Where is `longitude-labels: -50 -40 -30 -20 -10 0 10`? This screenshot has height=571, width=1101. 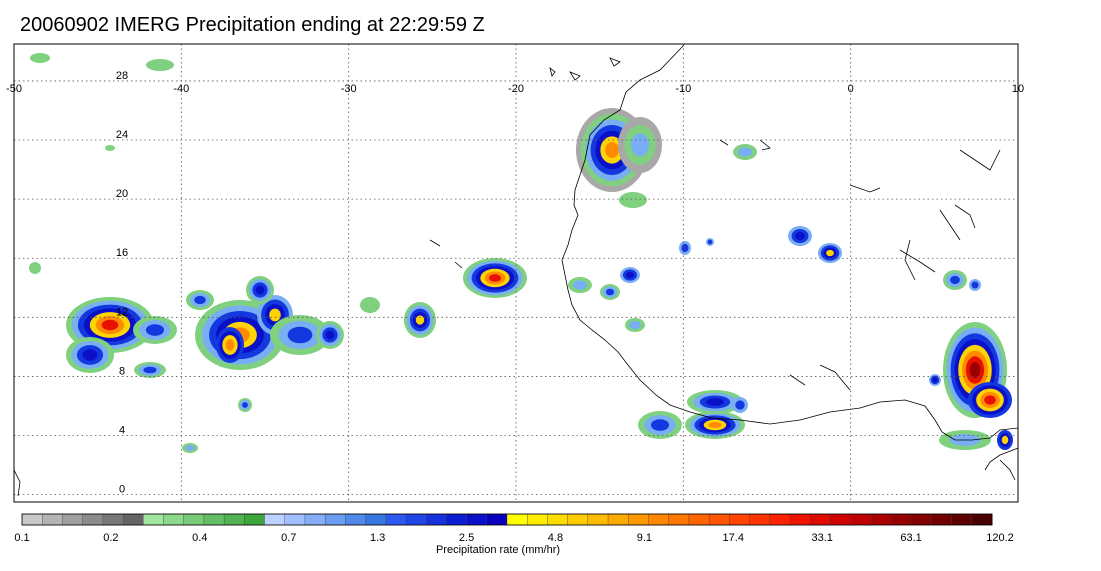
longitude-labels: -50 -40 -30 -20 -10 0 10 is located at coordinates (515, 89).